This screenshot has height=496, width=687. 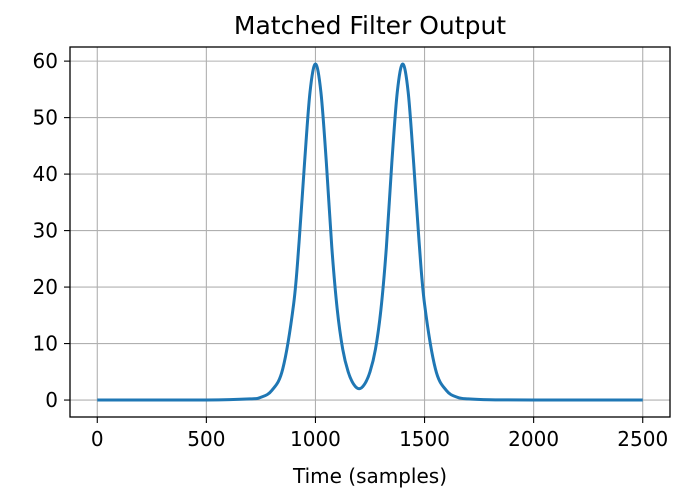 What do you see at coordinates (642, 439) in the screenshot?
I see `x-tick-label: 2500` at bounding box center [642, 439].